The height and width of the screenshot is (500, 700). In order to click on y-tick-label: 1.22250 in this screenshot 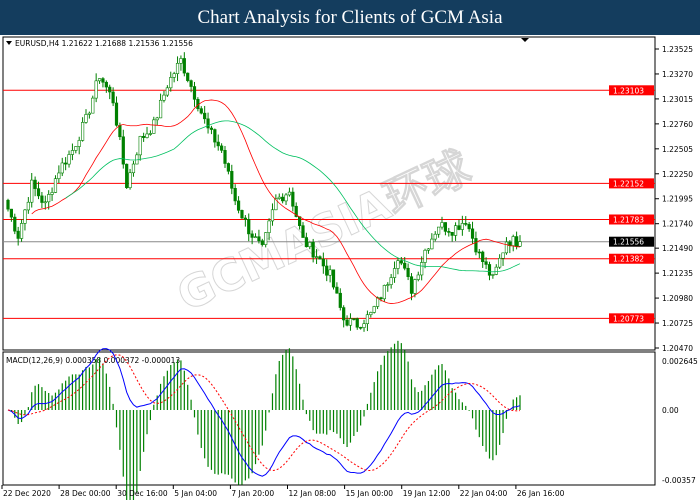, I will do `click(677, 174)`.